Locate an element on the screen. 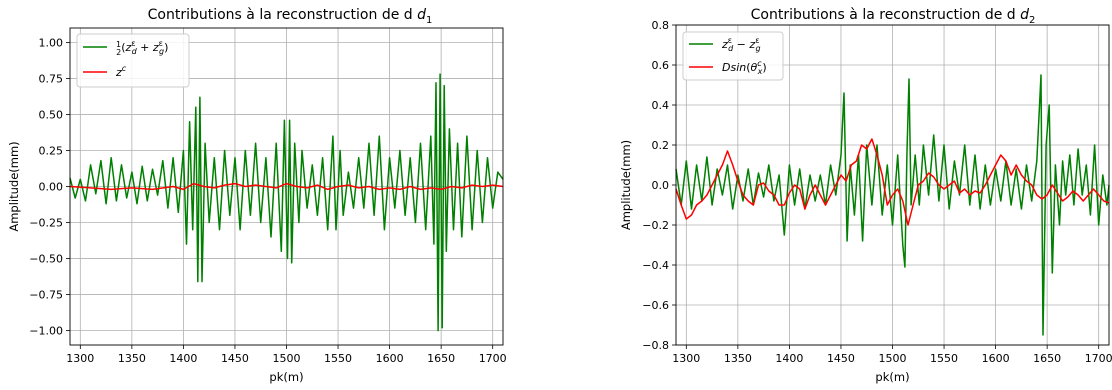  legend-label-zc: zc is located at coordinates (121, 71).